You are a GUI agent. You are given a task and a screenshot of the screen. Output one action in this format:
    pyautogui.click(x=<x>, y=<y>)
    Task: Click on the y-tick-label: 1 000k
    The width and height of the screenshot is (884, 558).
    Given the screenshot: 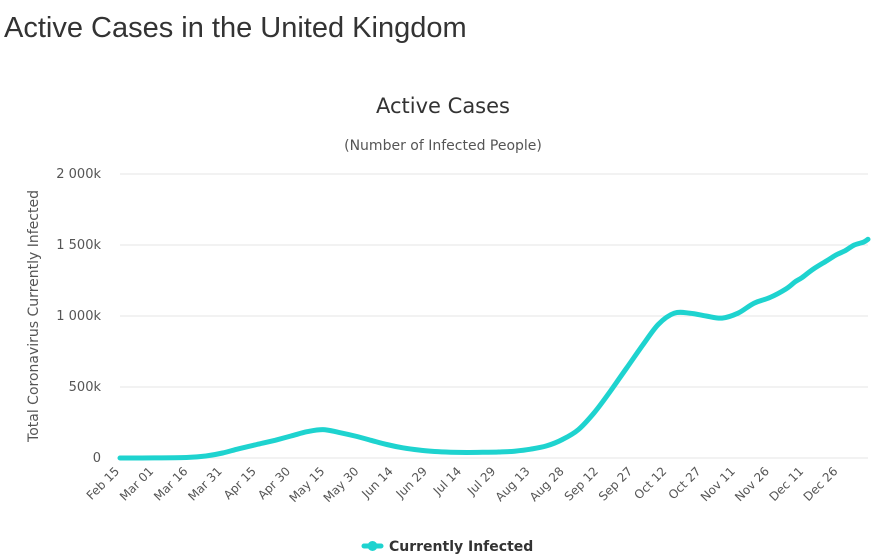 What is the action you would take?
    pyautogui.click(x=78, y=316)
    